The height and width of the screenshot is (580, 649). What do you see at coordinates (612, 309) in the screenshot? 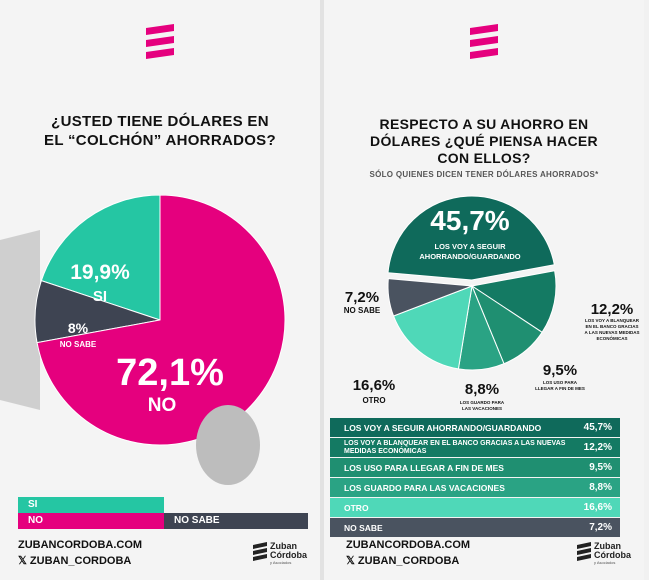
I see `s2-pct-label: 12,2%` at bounding box center [612, 309].